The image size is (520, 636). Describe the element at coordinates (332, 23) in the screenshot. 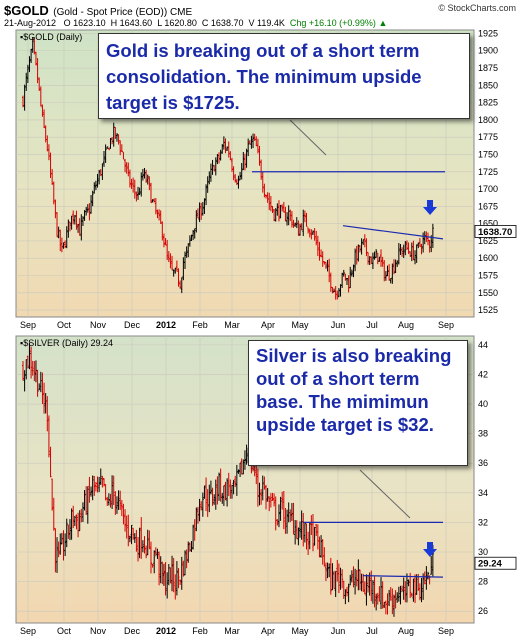

I see `quote-change: Chg +16.10 (+0.99%)` at that location.